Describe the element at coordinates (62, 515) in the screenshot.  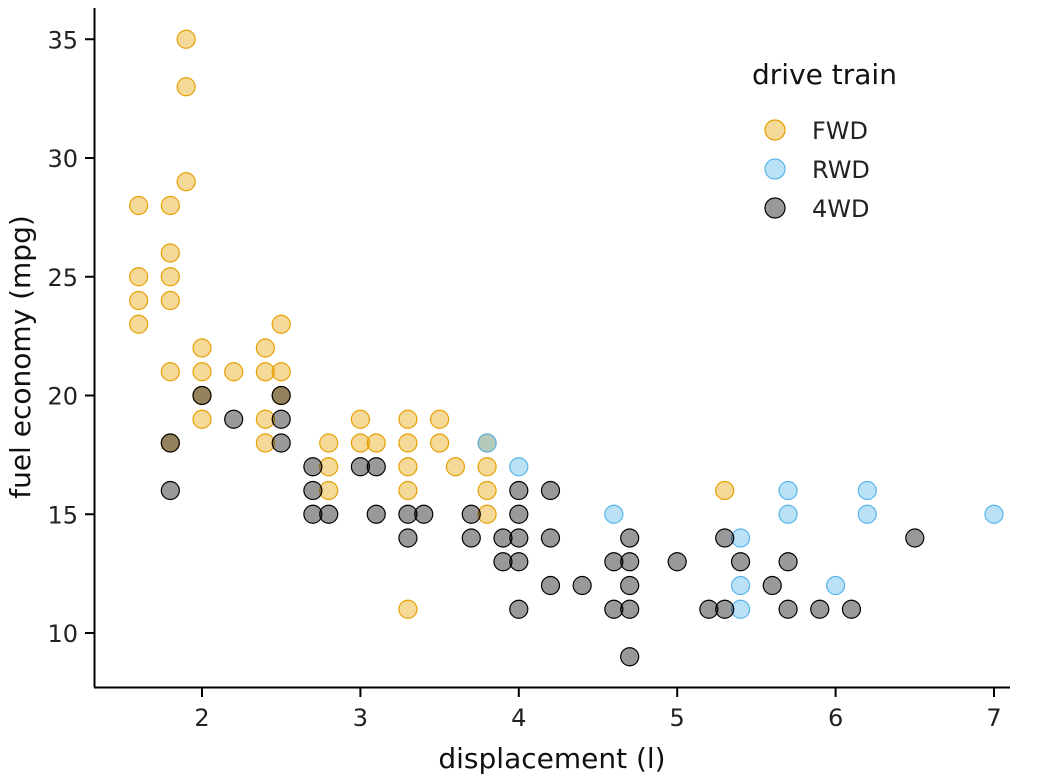
I see `y-tick-label: 15` at that location.